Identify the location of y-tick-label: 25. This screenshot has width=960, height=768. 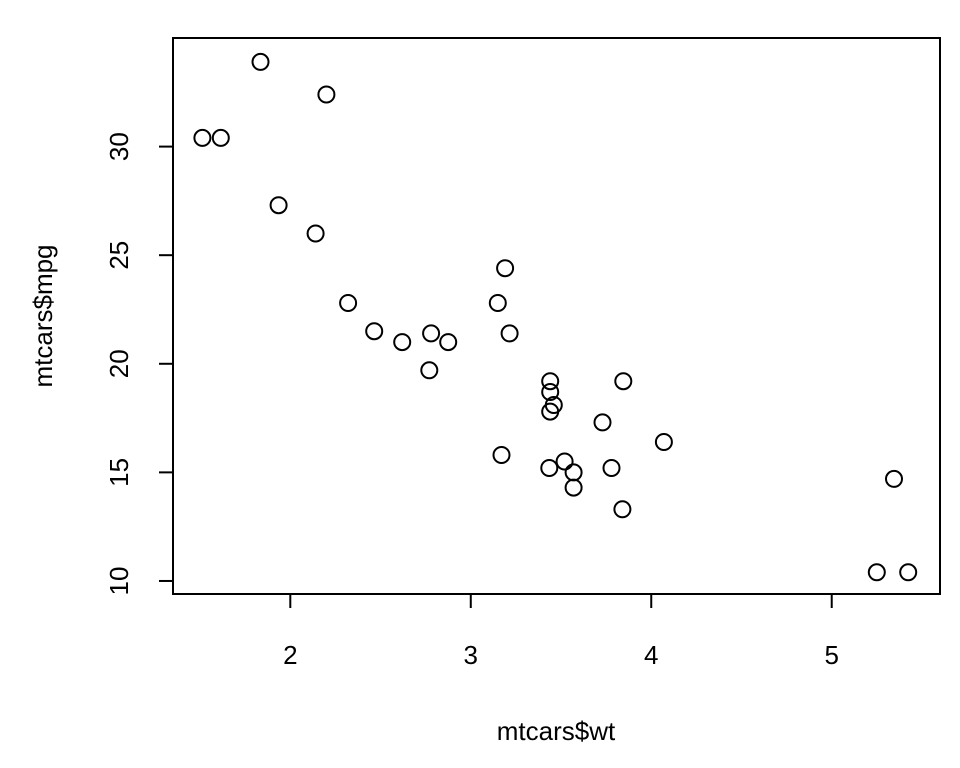
(119, 255).